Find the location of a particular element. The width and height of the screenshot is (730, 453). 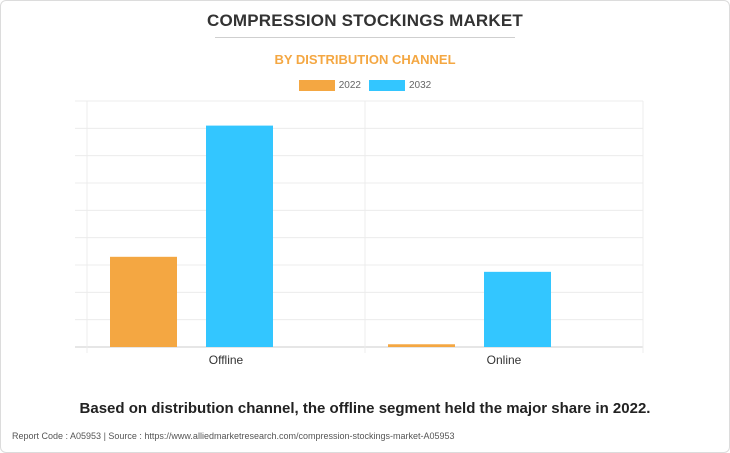

bar-online-2032 is located at coordinates (517, 309).